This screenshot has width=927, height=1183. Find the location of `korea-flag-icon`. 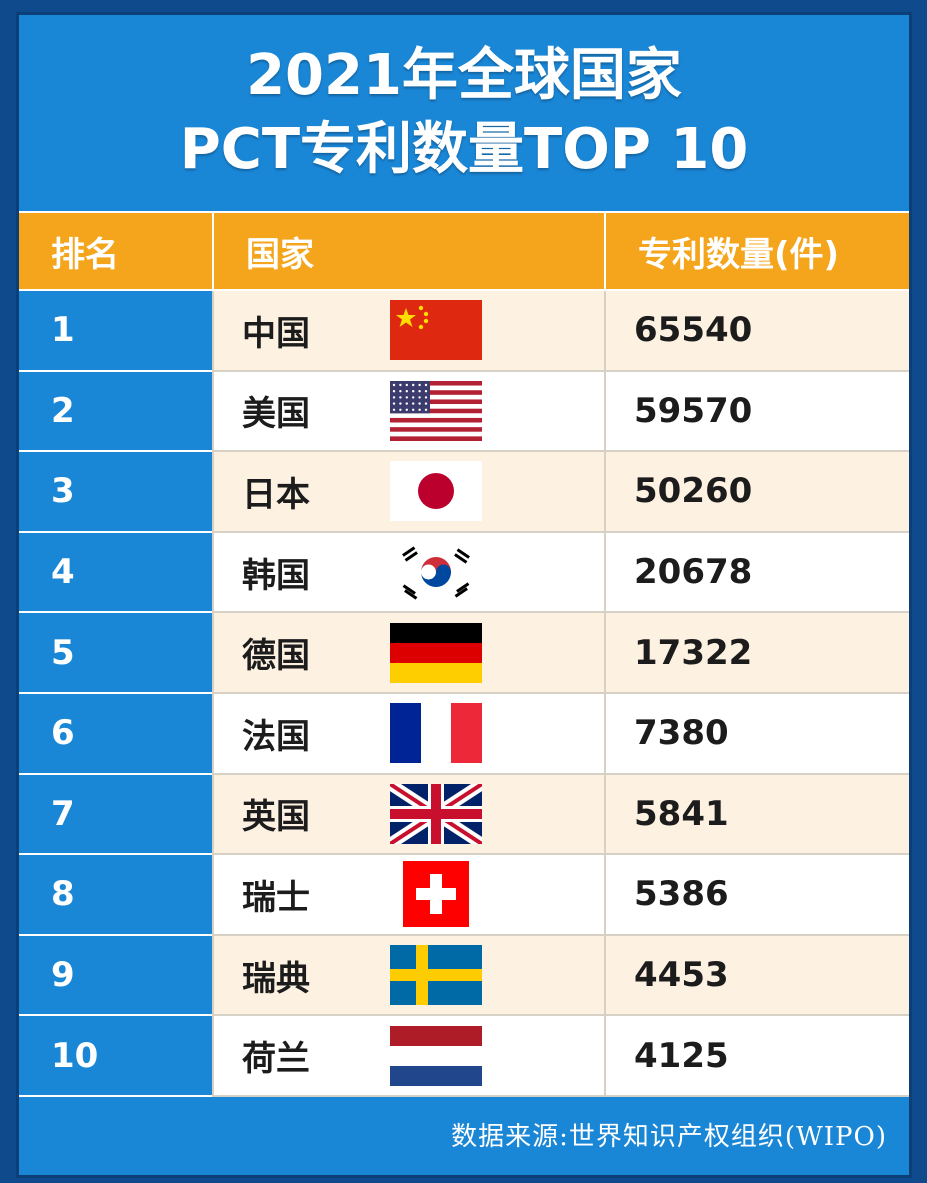

korea-flag-icon is located at coordinates (436, 572).